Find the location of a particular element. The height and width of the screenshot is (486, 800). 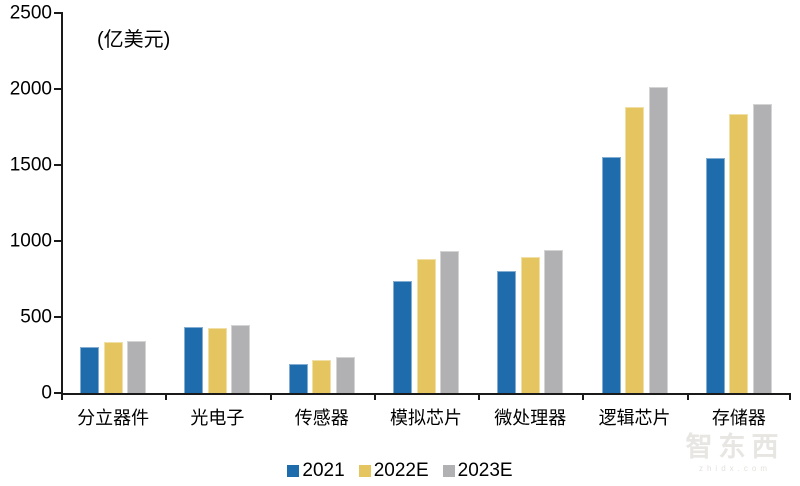

legend-label-2022E: 2022E is located at coordinates (401, 470).